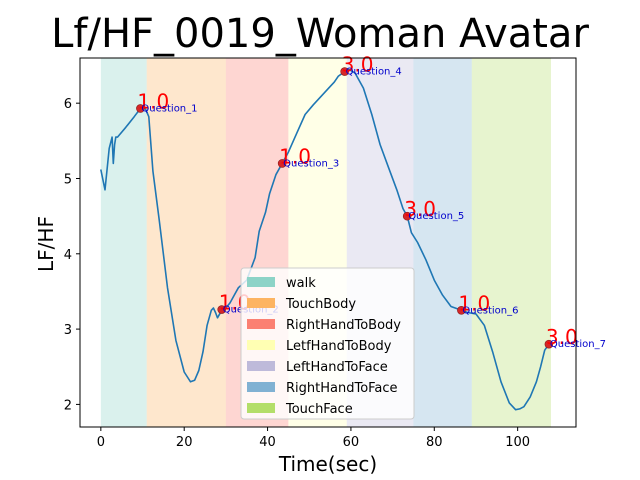 This screenshot has width=640, height=480. I want to click on legend-entry: TouchFace, so click(319, 409).